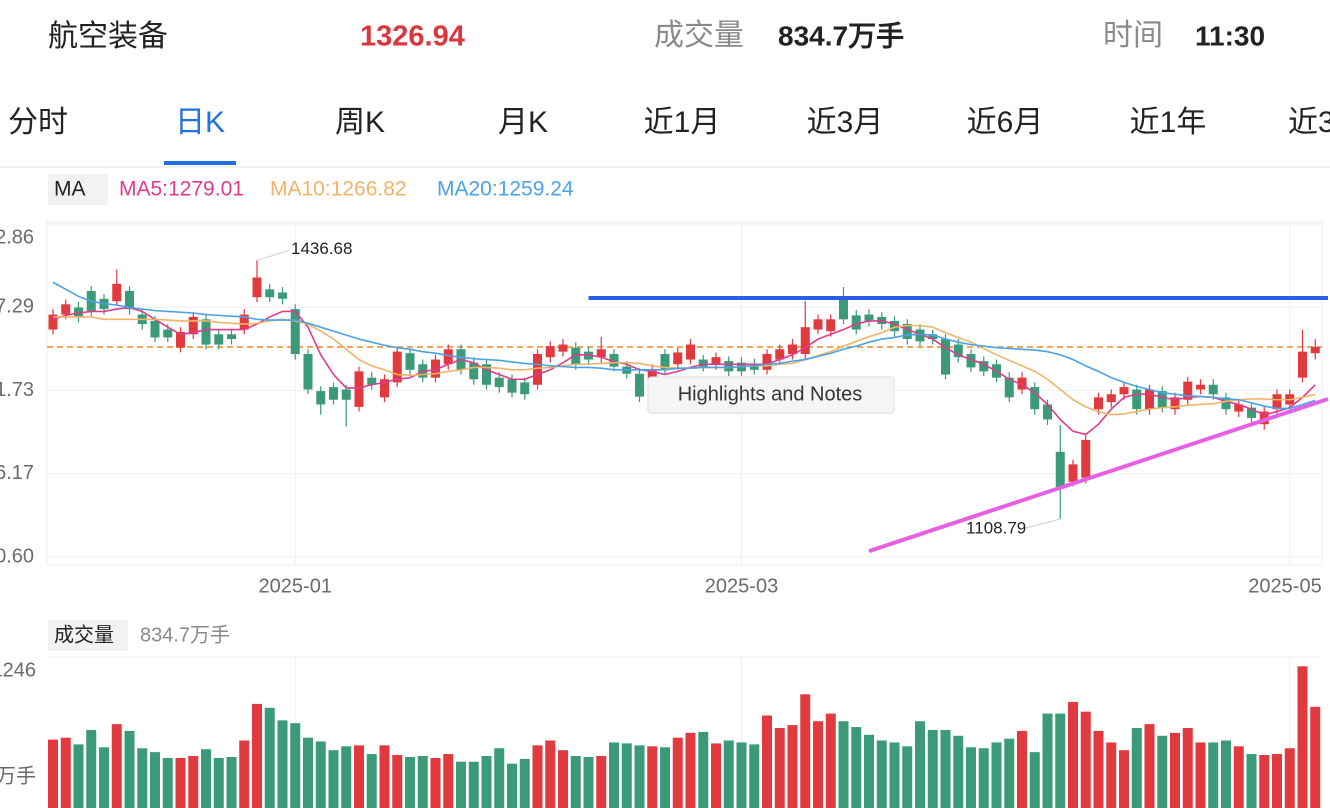  Describe the element at coordinates (1133, 35) in the screenshot. I see `time-caption: 时间` at that location.